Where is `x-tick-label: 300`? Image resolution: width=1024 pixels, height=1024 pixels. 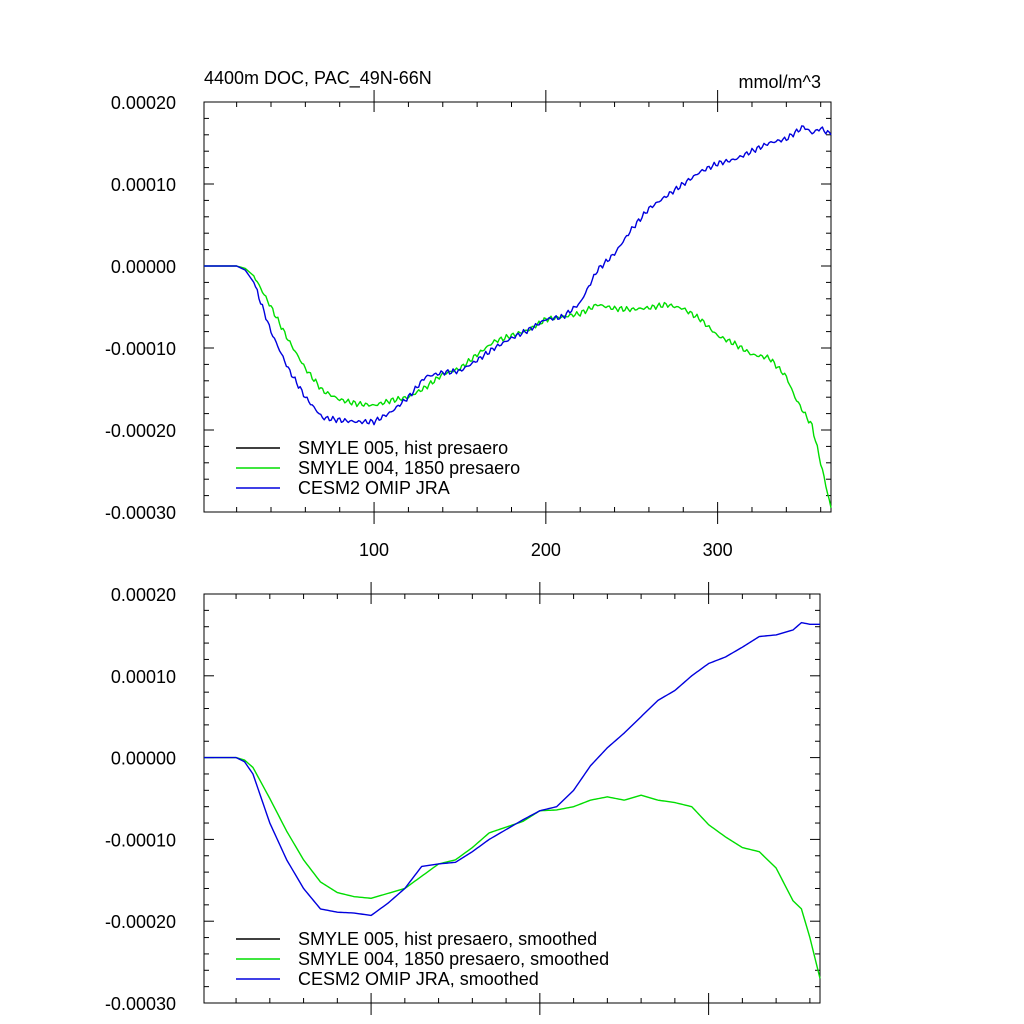 x-tick-label: 300 is located at coordinates (718, 550).